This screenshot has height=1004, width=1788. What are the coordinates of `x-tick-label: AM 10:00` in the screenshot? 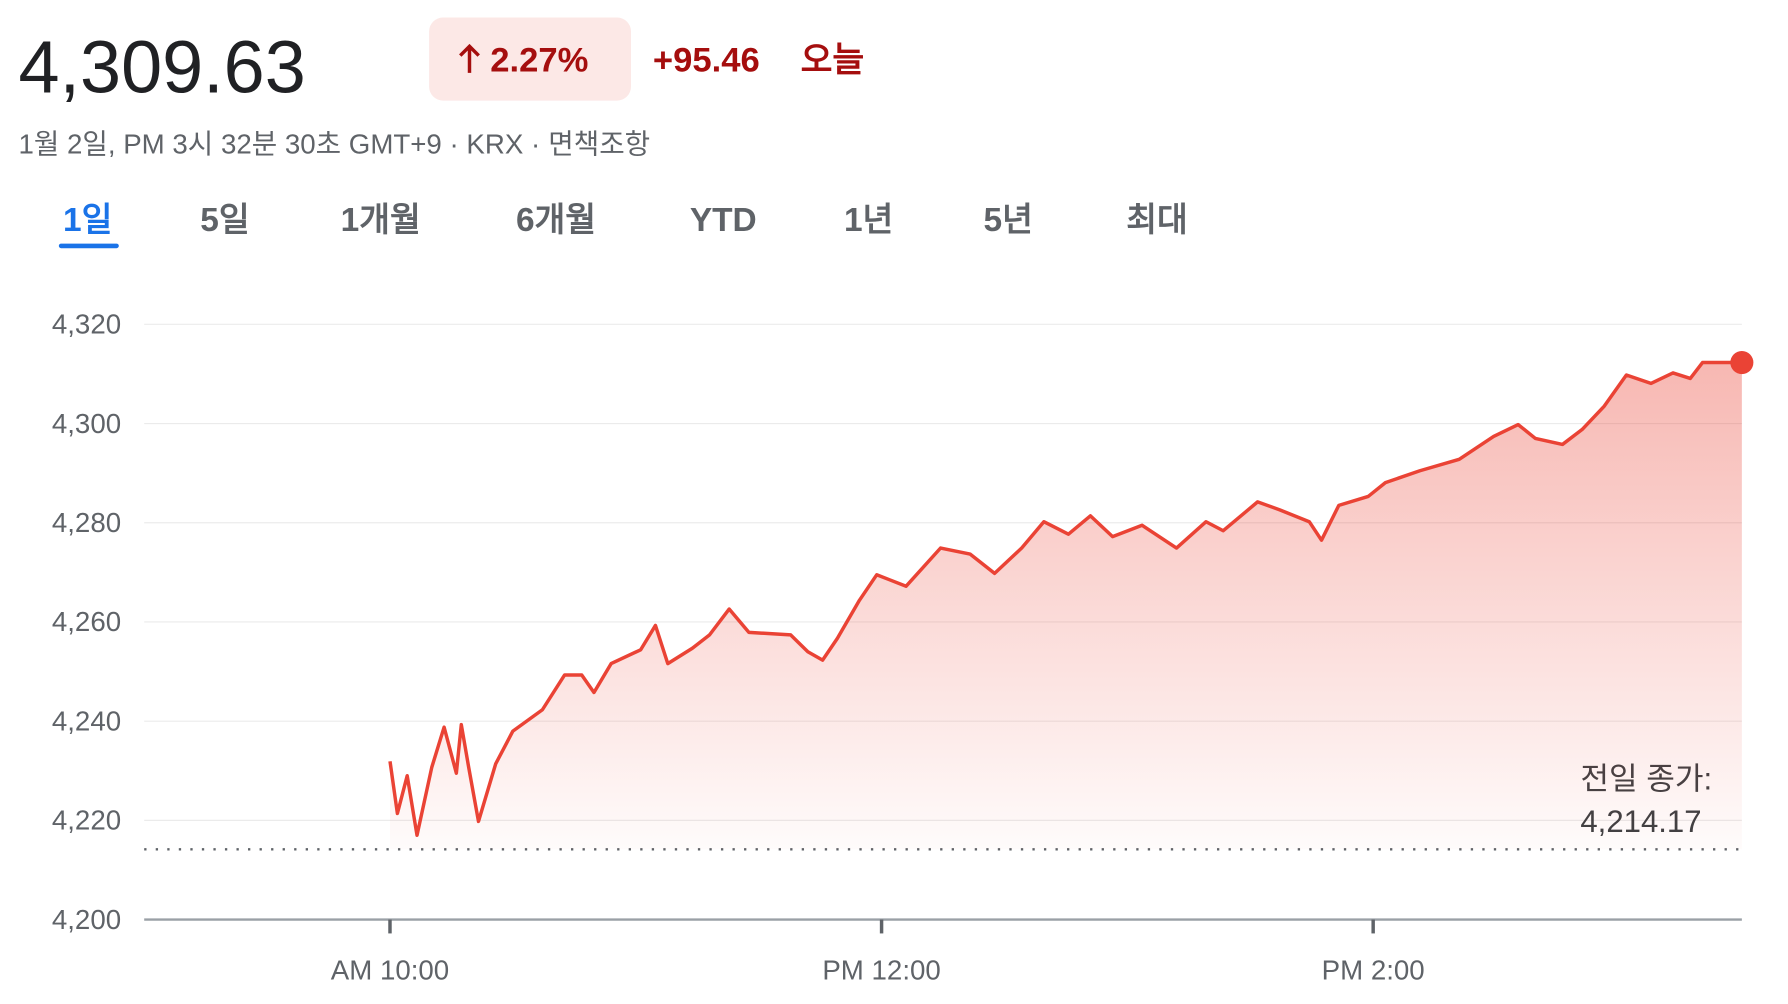 It's located at (390, 970).